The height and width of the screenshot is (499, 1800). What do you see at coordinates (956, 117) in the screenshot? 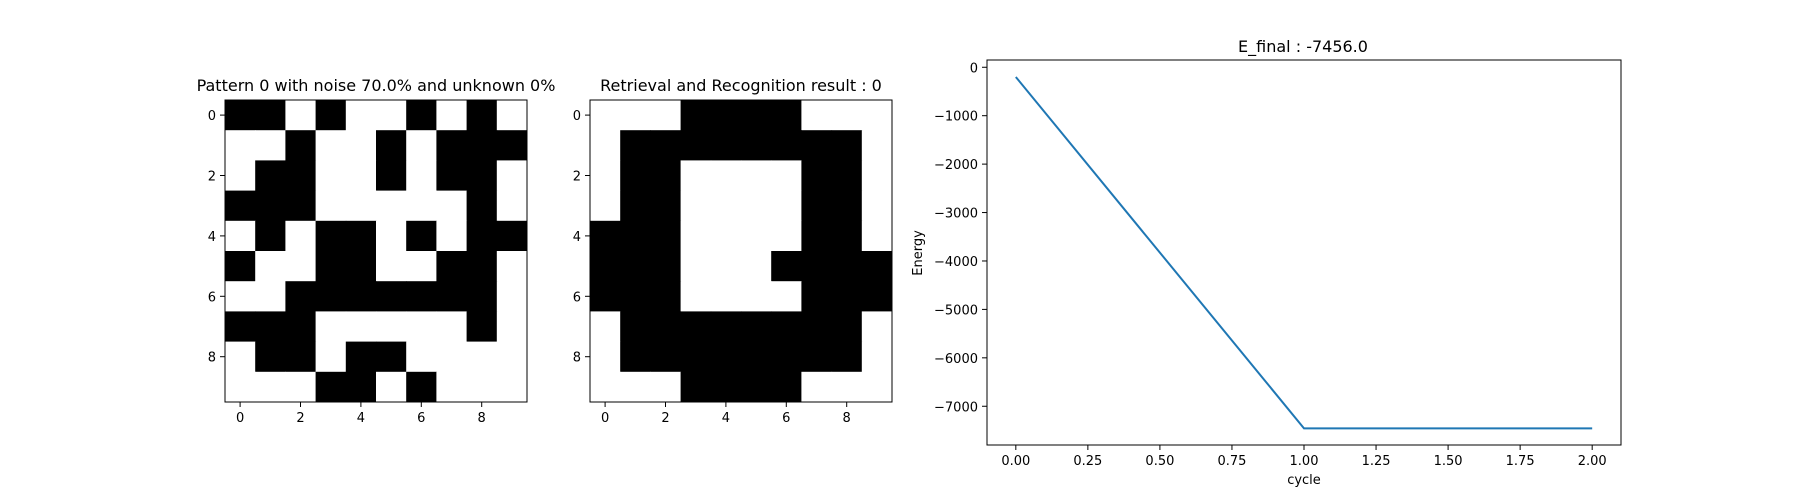
I see `y-tick-label: −1000` at bounding box center [956, 117].